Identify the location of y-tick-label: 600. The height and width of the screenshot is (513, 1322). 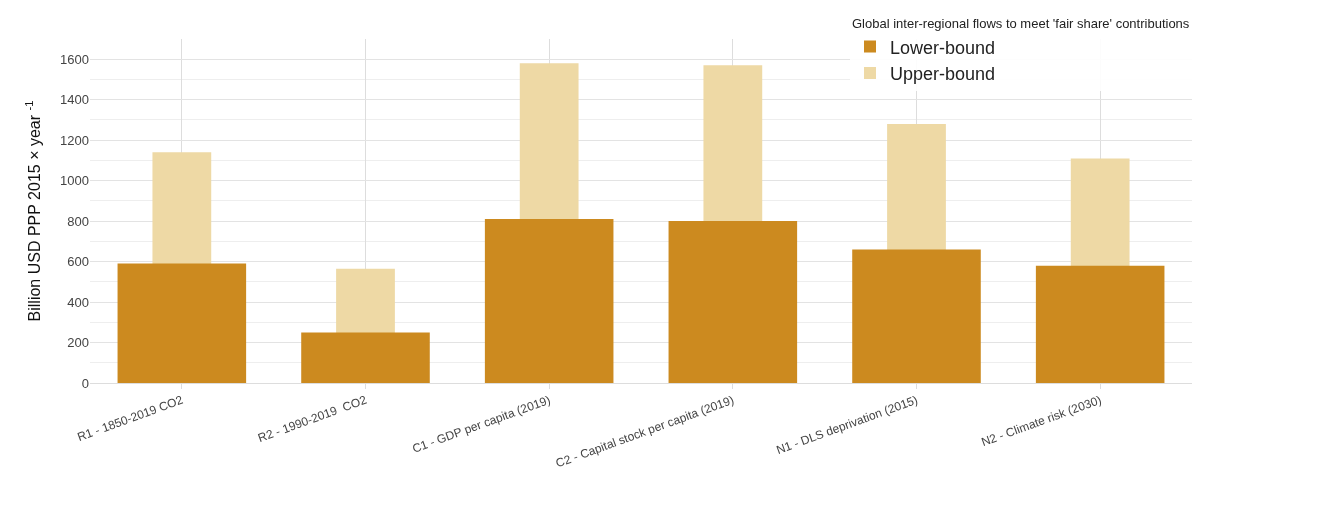
(78, 262).